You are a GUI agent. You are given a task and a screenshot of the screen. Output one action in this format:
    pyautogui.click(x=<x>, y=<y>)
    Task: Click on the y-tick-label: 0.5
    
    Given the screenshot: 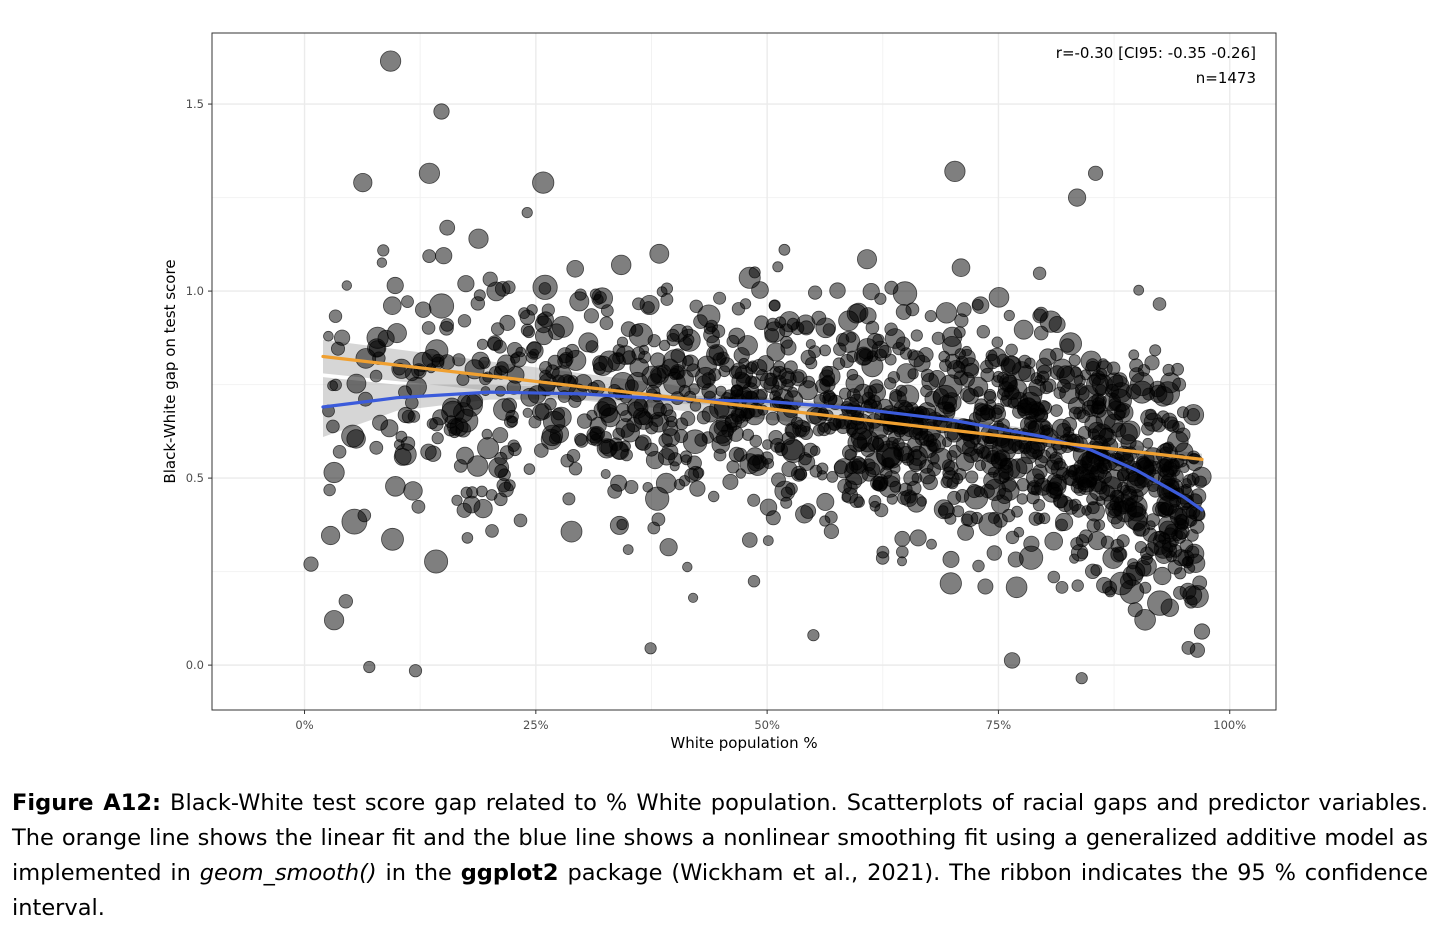 What is the action you would take?
    pyautogui.click(x=195, y=478)
    